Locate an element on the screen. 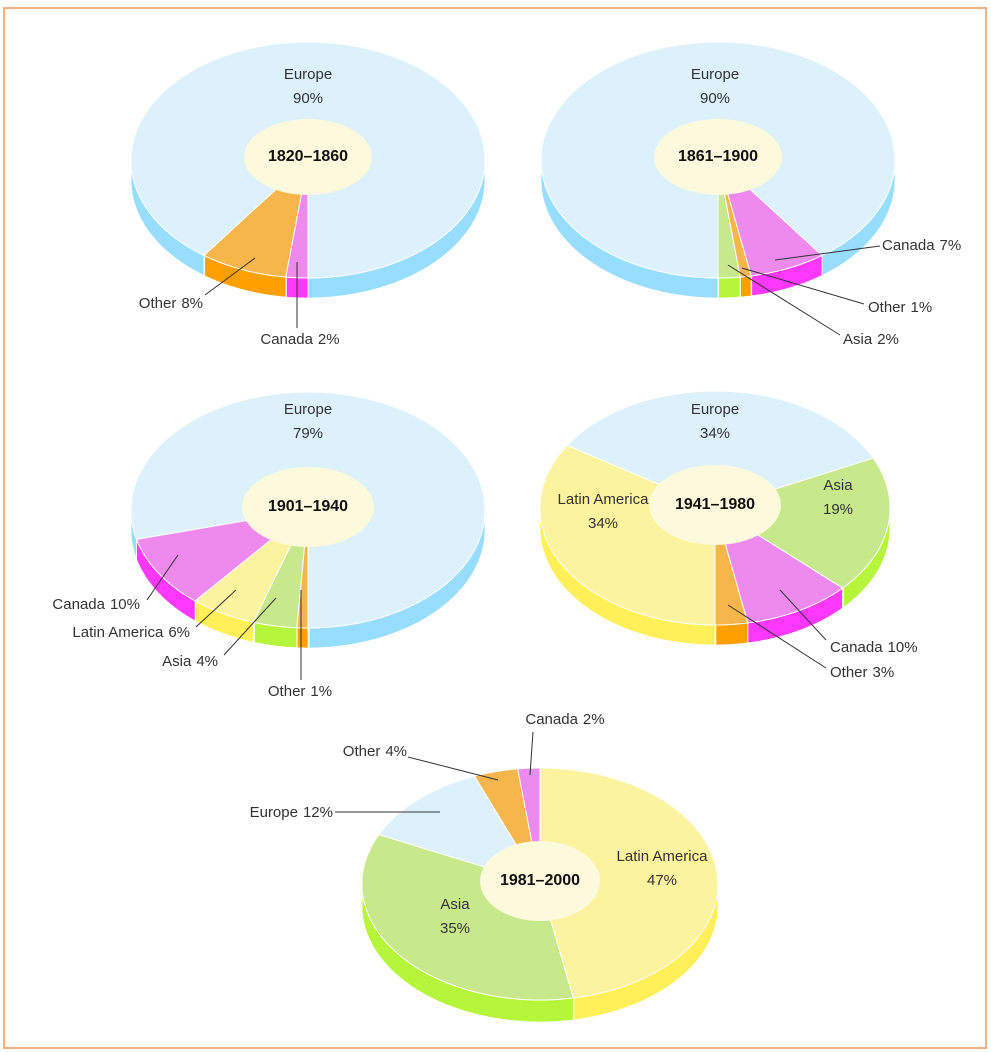 This screenshot has width=991, height=1052. chart-title: 1941–1980 is located at coordinates (715, 504).